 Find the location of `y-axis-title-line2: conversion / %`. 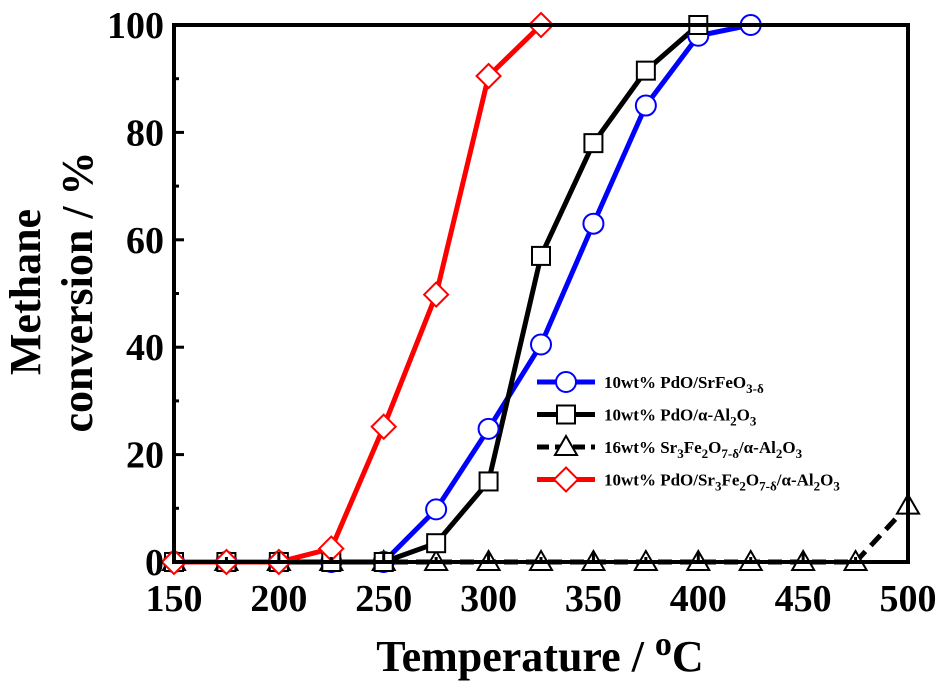

y-axis-title-line2: conversion / % is located at coordinates (77, 291).